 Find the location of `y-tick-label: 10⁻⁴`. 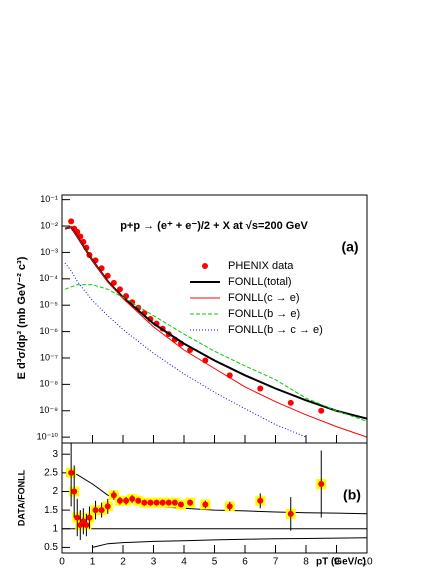

y-tick-label: 10⁻⁴ is located at coordinates (48, 278).